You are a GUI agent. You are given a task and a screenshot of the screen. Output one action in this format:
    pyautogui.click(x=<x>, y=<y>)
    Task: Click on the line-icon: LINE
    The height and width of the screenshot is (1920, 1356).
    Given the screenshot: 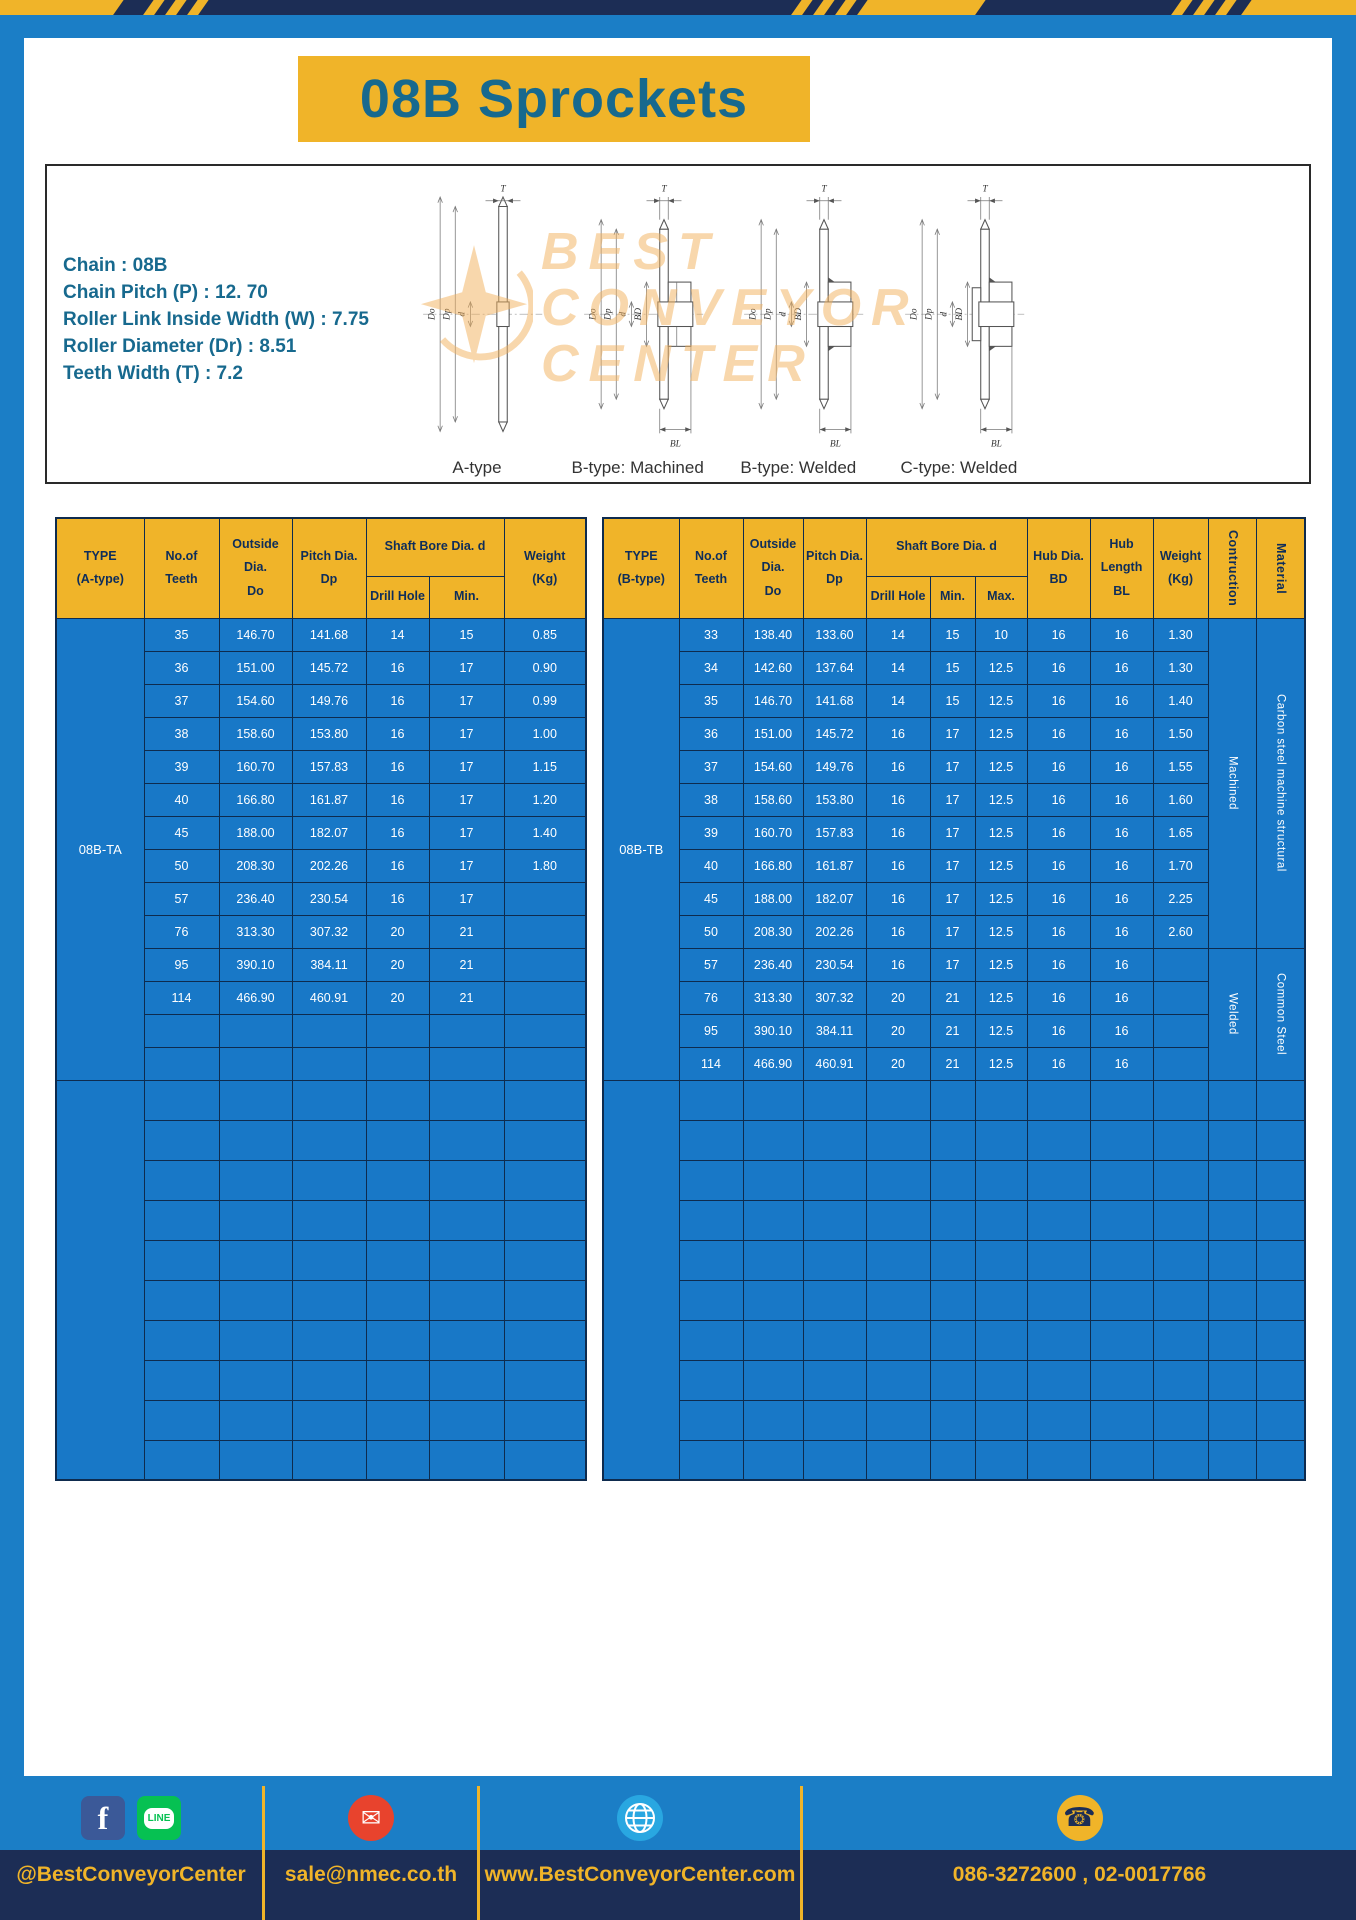 What is the action you would take?
    pyautogui.click(x=159, y=1818)
    